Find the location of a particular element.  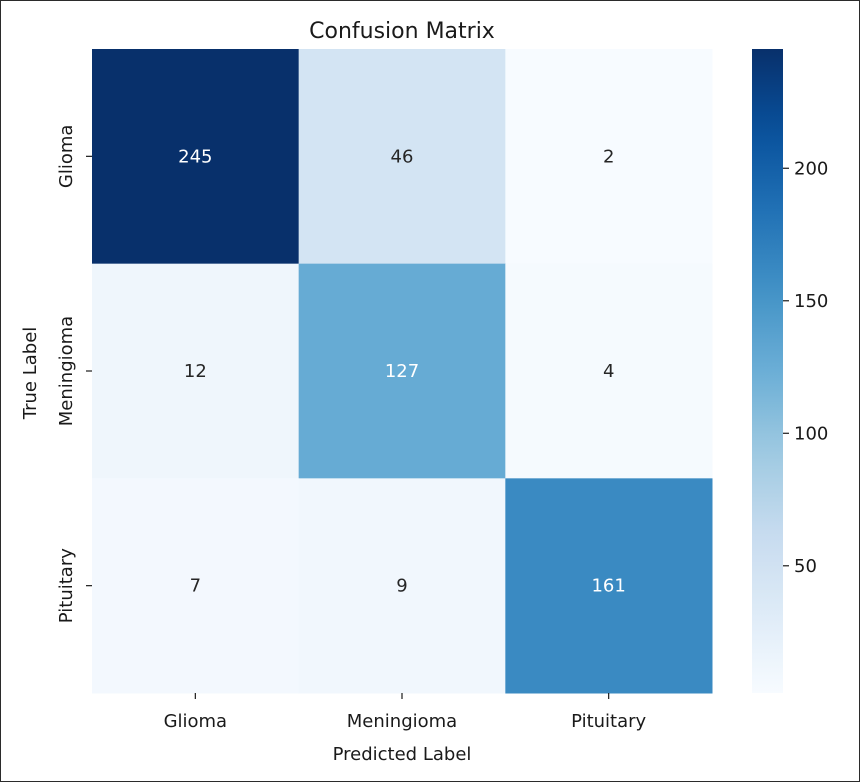

y-tick-label: Pituitary is located at coordinates (66, 585).